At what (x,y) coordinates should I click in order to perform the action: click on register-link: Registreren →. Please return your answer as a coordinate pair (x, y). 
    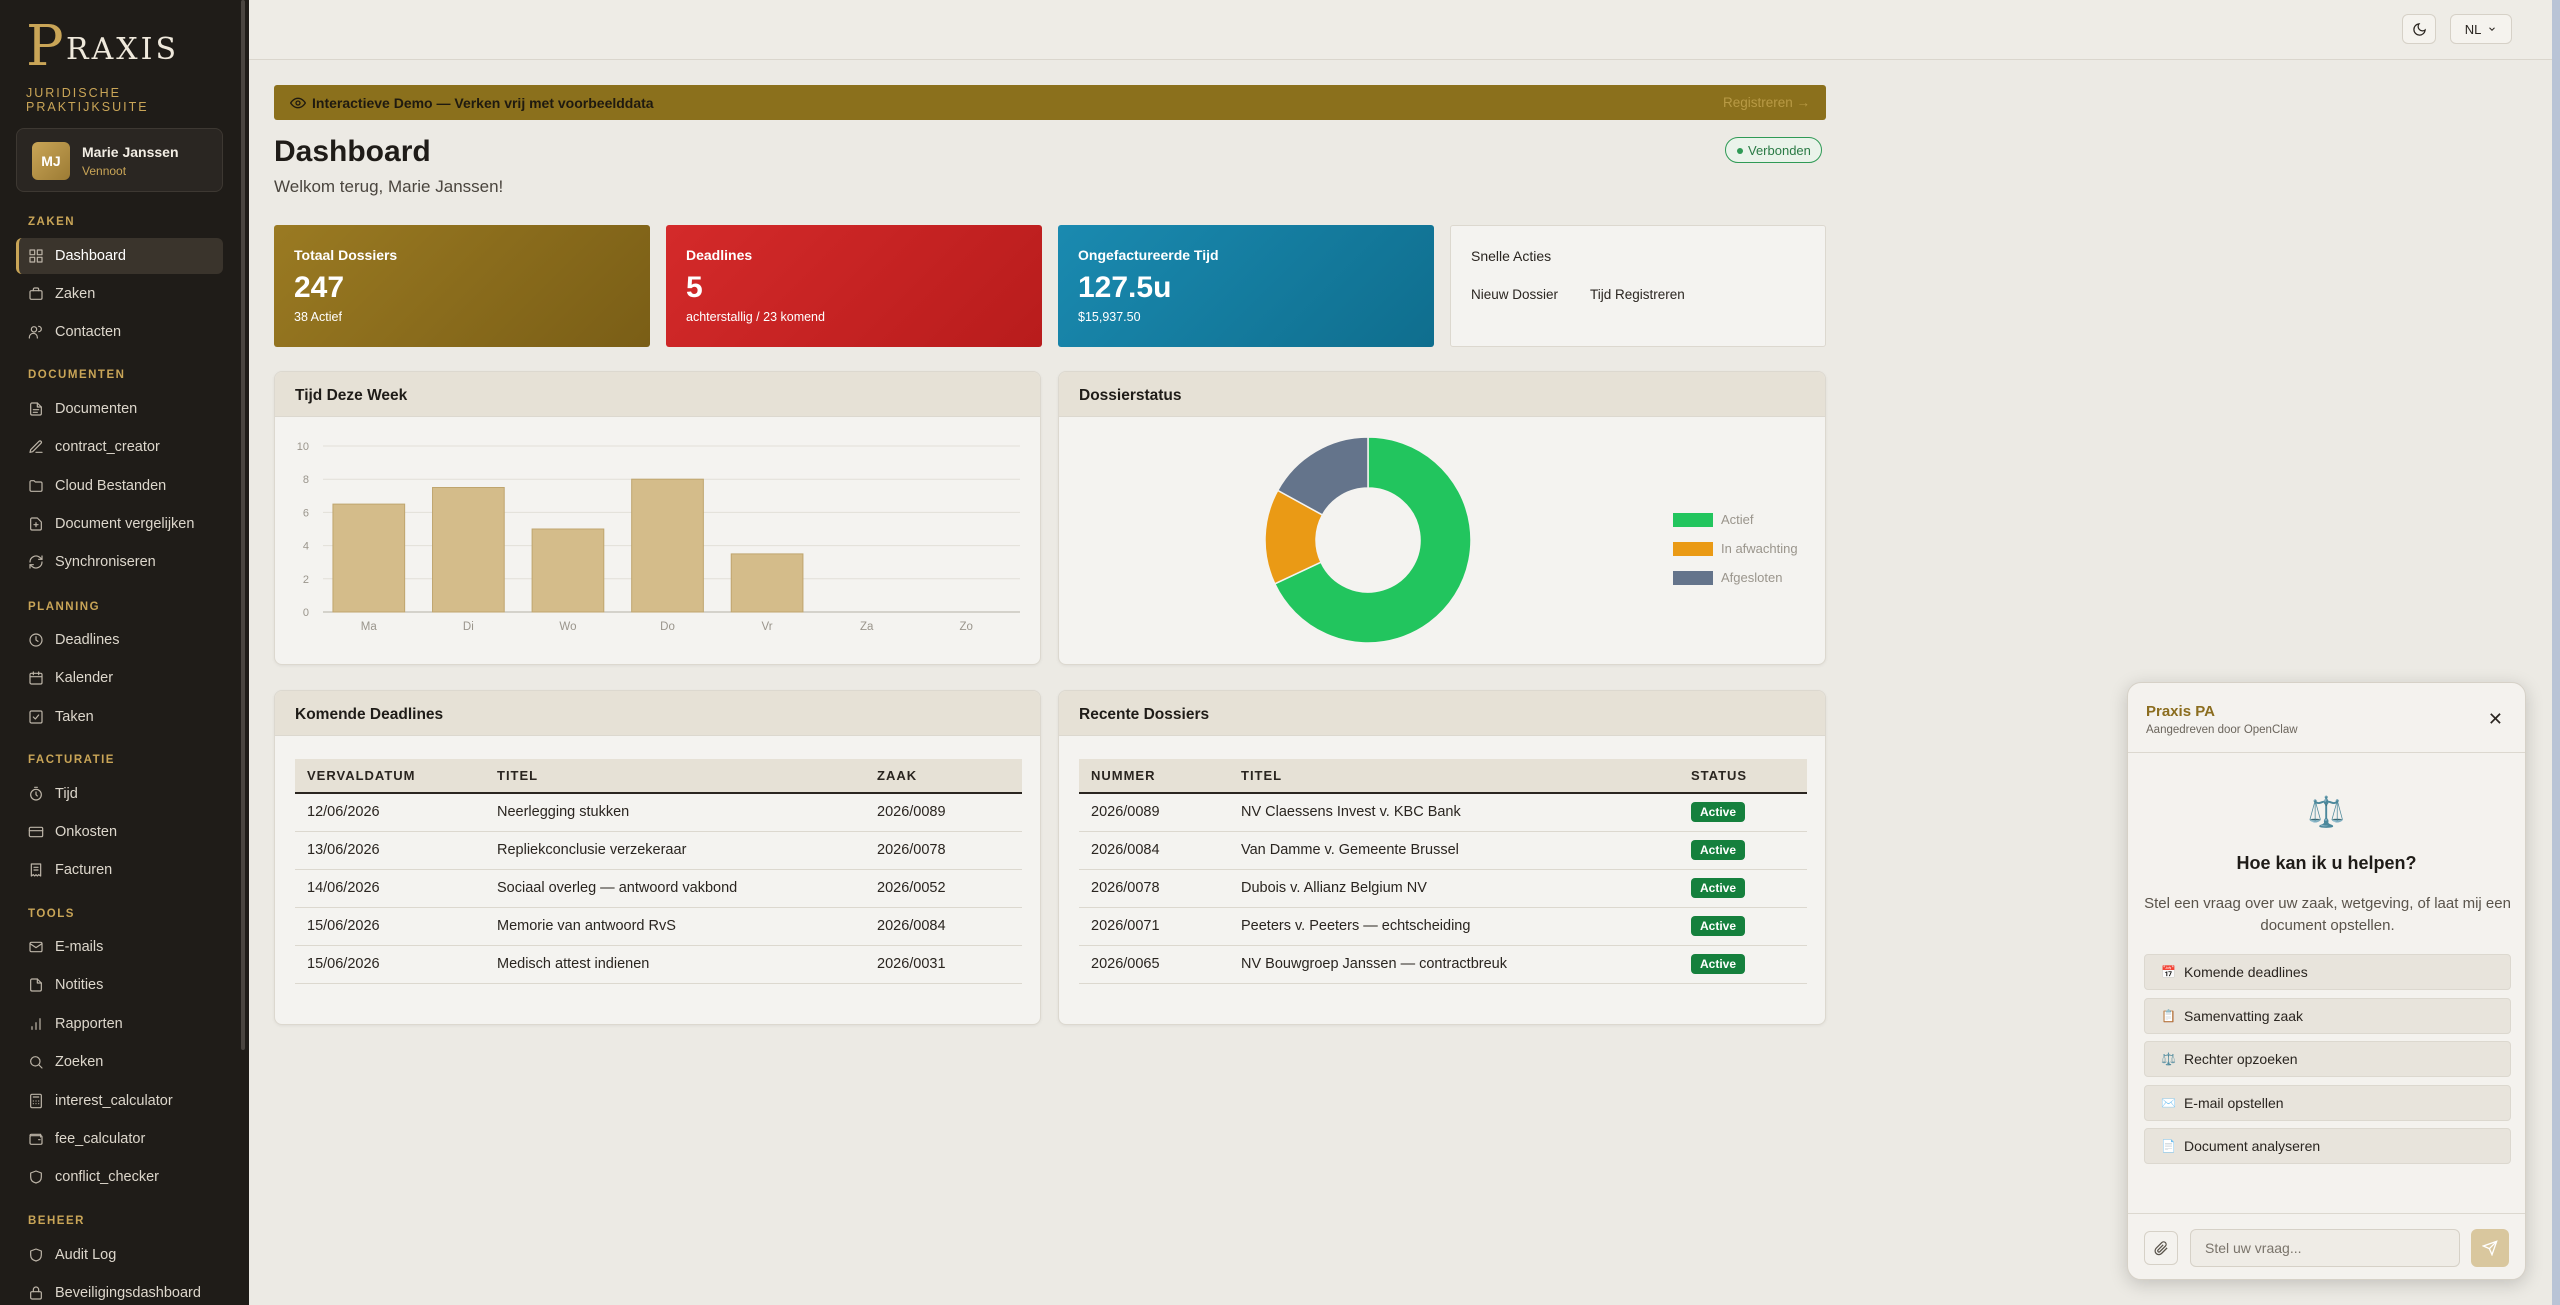
    Looking at the image, I should click on (1766, 102).